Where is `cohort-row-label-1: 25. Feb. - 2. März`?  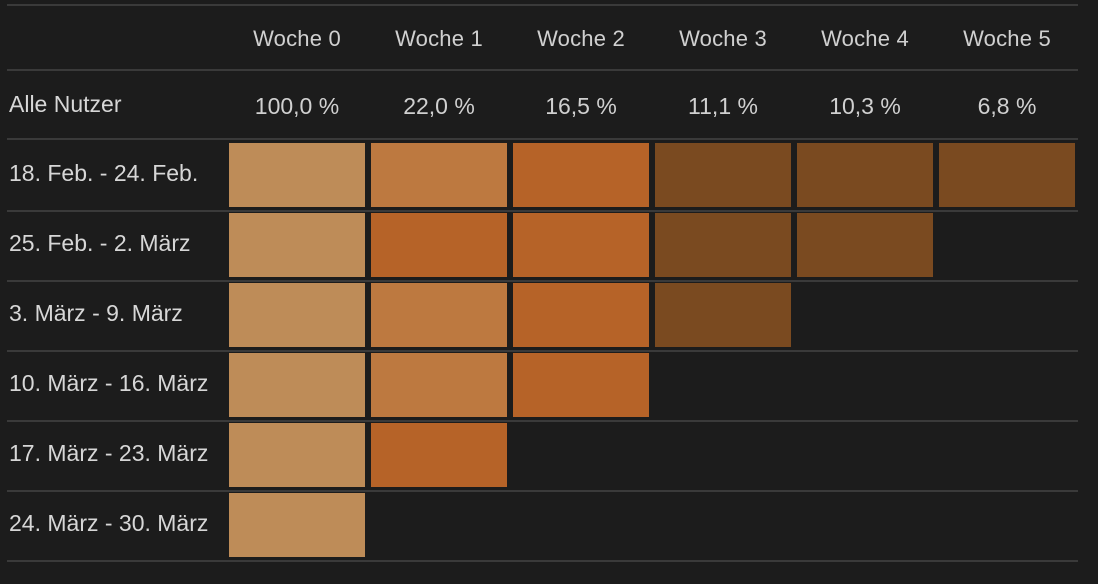
cohort-row-label-1: 25. Feb. - 2. März is located at coordinates (100, 243).